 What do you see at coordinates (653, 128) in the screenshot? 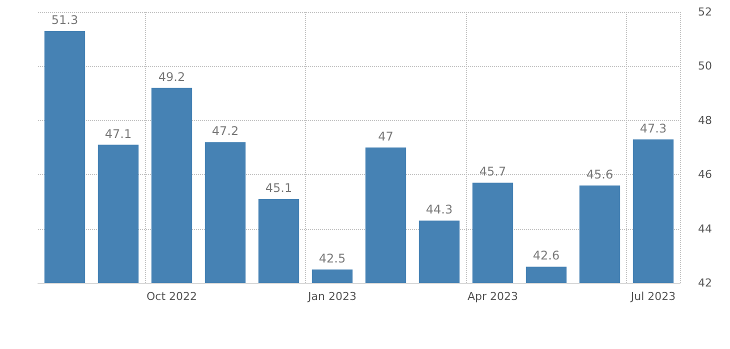
I see `data-label: 47.3` at bounding box center [653, 128].